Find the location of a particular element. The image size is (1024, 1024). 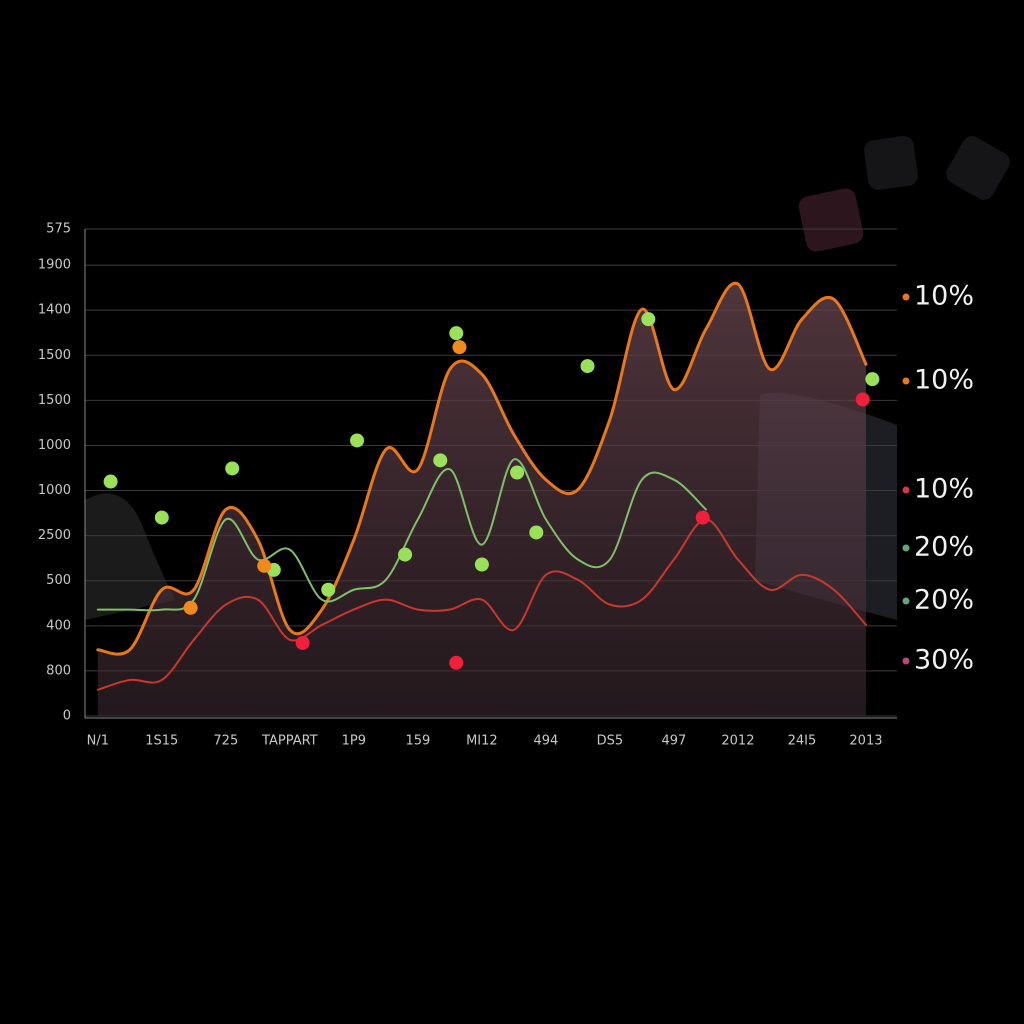

y-tick-label: 2500 is located at coordinates (54, 535).